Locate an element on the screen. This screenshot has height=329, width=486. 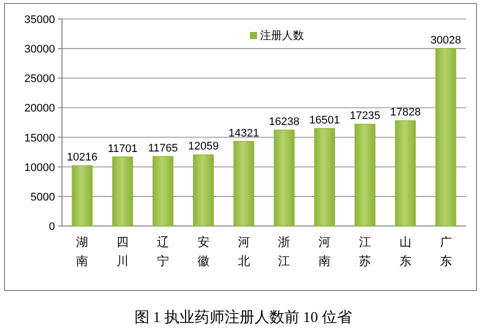
y-tick-label: 5000 is located at coordinates (42, 197).